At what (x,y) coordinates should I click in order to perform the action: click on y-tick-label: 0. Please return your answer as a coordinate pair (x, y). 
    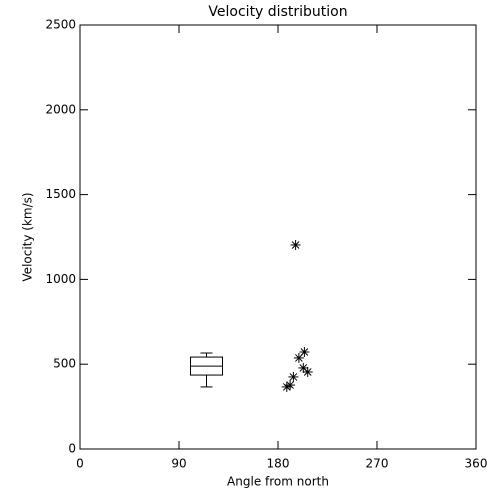
    Looking at the image, I should click on (72, 449).